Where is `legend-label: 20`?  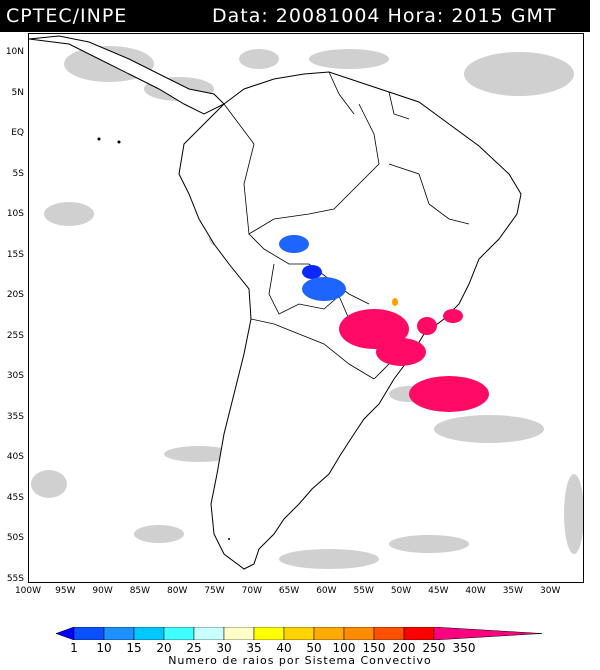 legend-label: 20 is located at coordinates (164, 648).